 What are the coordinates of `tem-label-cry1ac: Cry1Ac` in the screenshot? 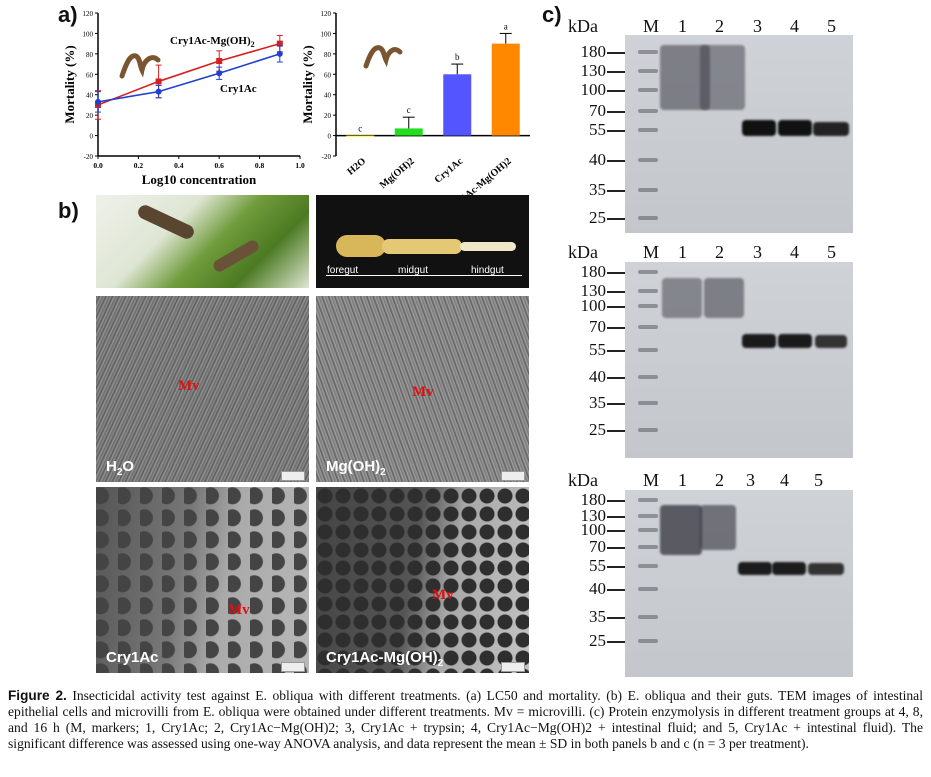 It's located at (132, 657).